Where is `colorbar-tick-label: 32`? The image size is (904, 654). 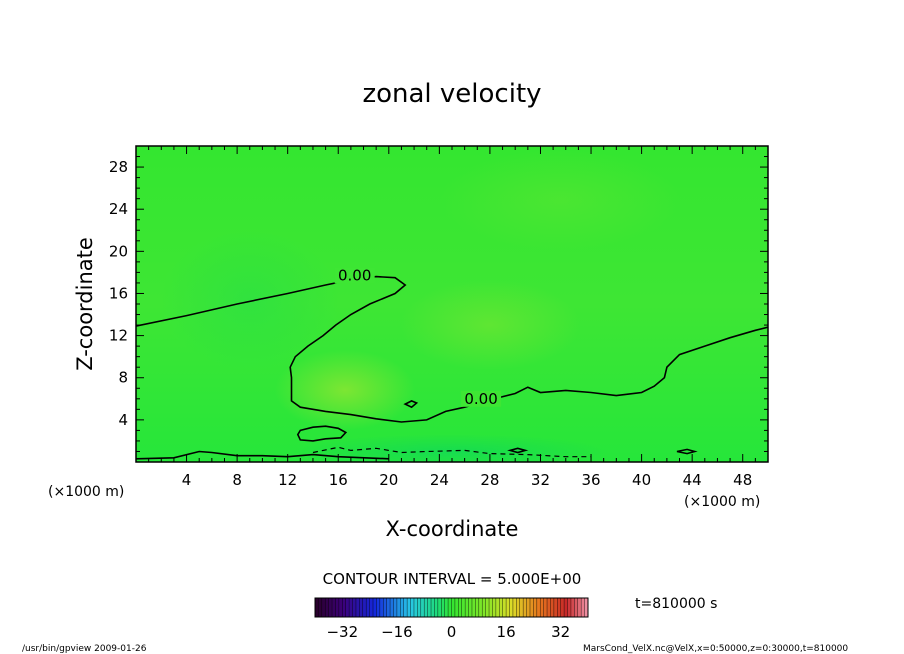 colorbar-tick-label: 32 is located at coordinates (560, 632).